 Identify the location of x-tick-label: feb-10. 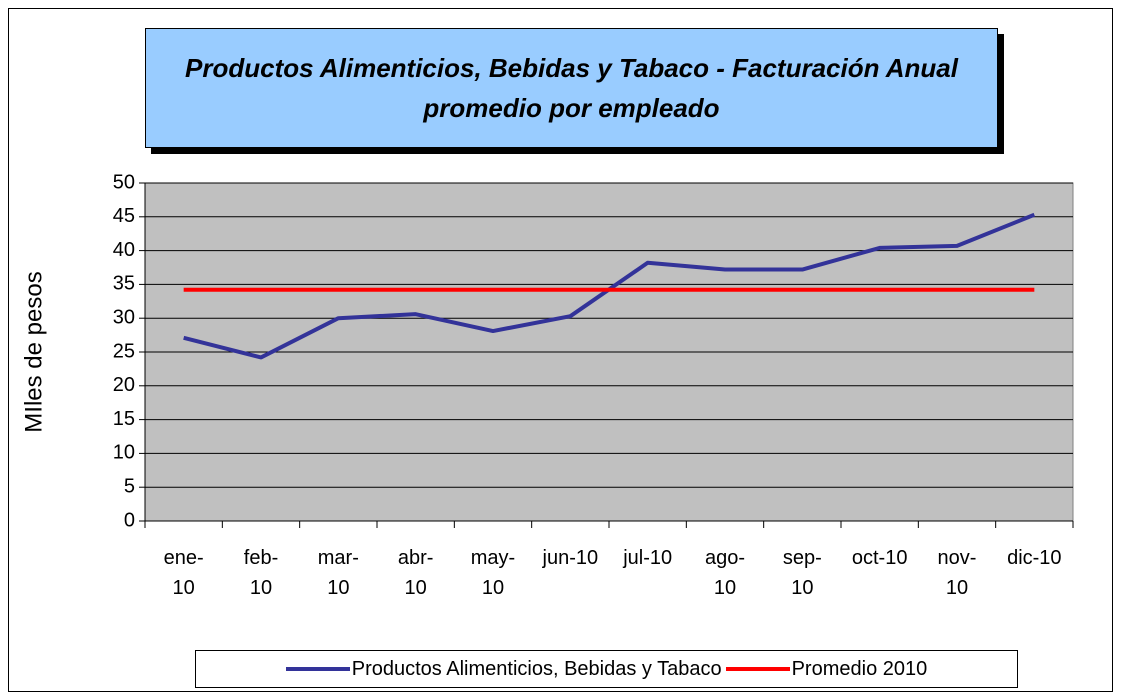
(261, 573).